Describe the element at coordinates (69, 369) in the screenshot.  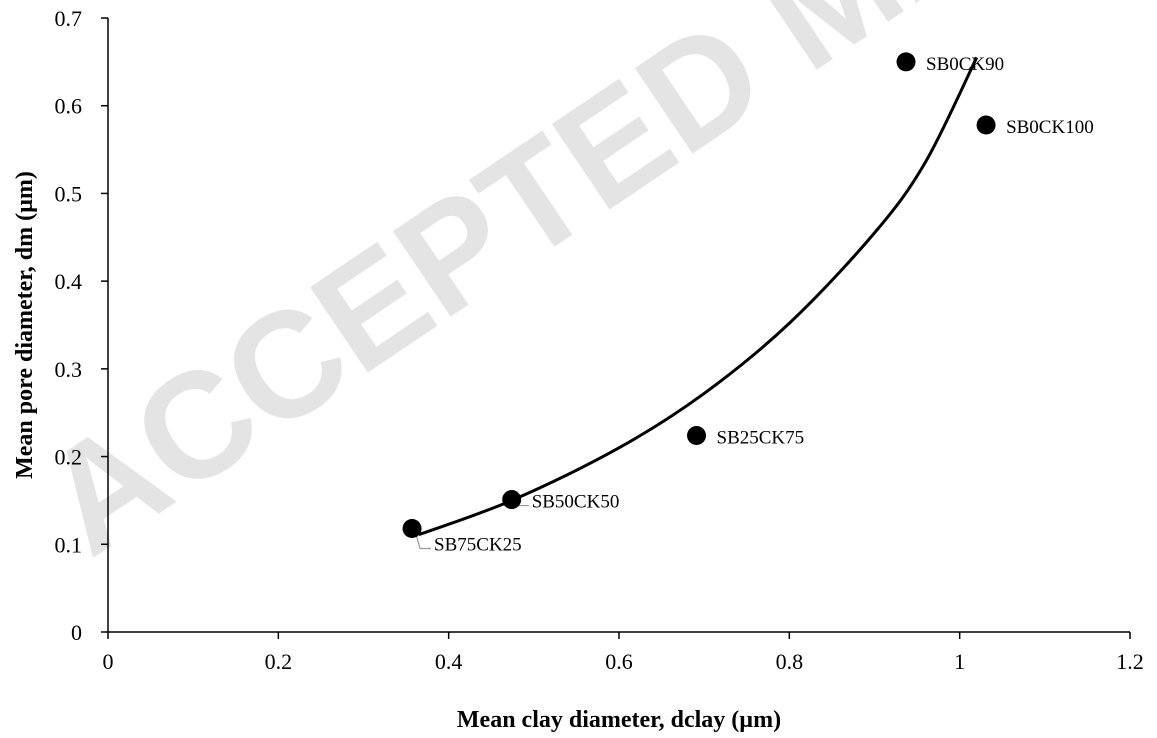
I see `y-tick-label: 0.3` at that location.